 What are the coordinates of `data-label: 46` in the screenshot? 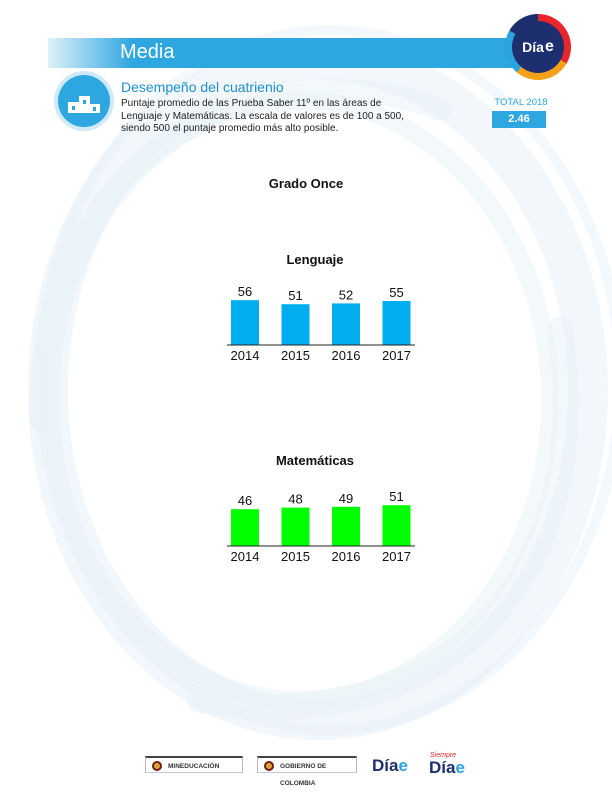 It's located at (245, 500).